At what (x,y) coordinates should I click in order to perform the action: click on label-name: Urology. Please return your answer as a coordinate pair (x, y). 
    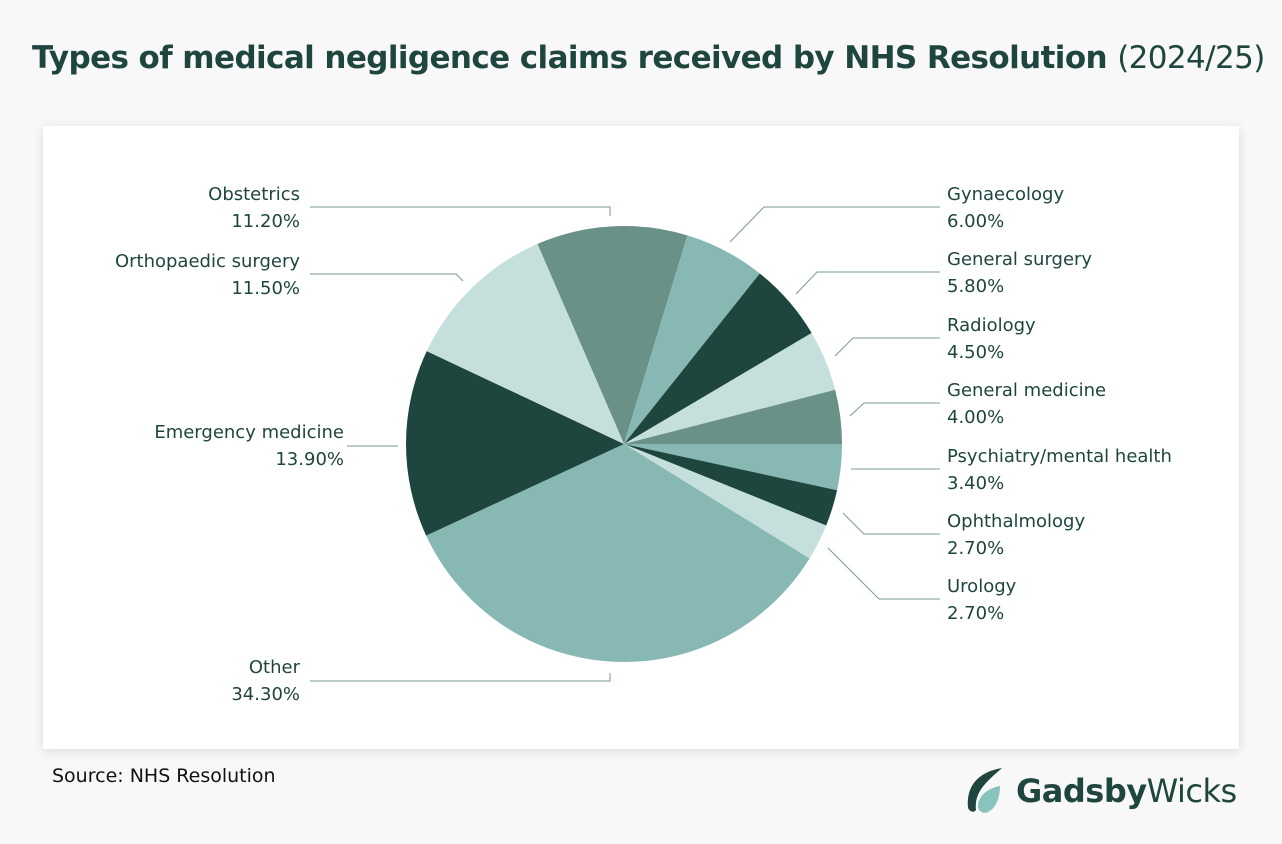
    Looking at the image, I should click on (982, 586).